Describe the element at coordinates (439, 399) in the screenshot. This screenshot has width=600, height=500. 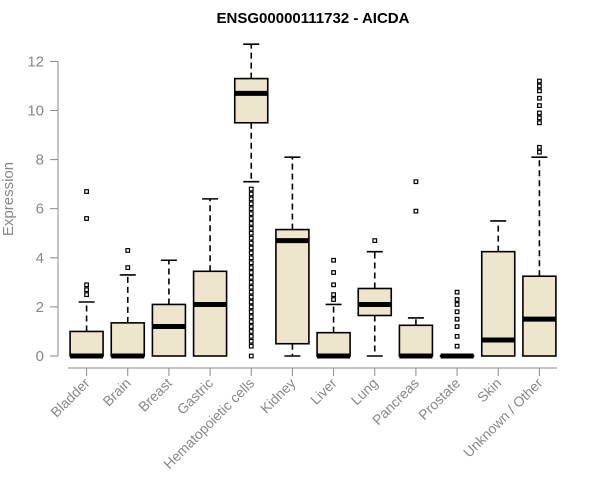
I see `x-tick-label-prostate: Prostate` at that location.